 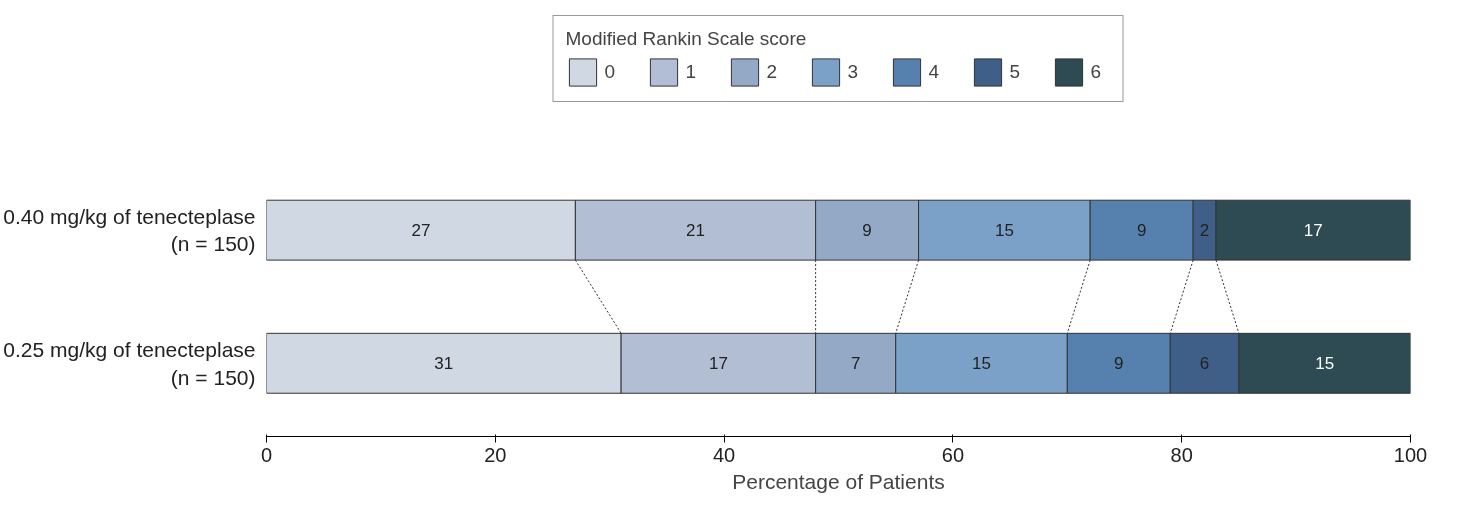 What do you see at coordinates (1204, 231) in the screenshot?
I see `data-label: 2` at bounding box center [1204, 231].